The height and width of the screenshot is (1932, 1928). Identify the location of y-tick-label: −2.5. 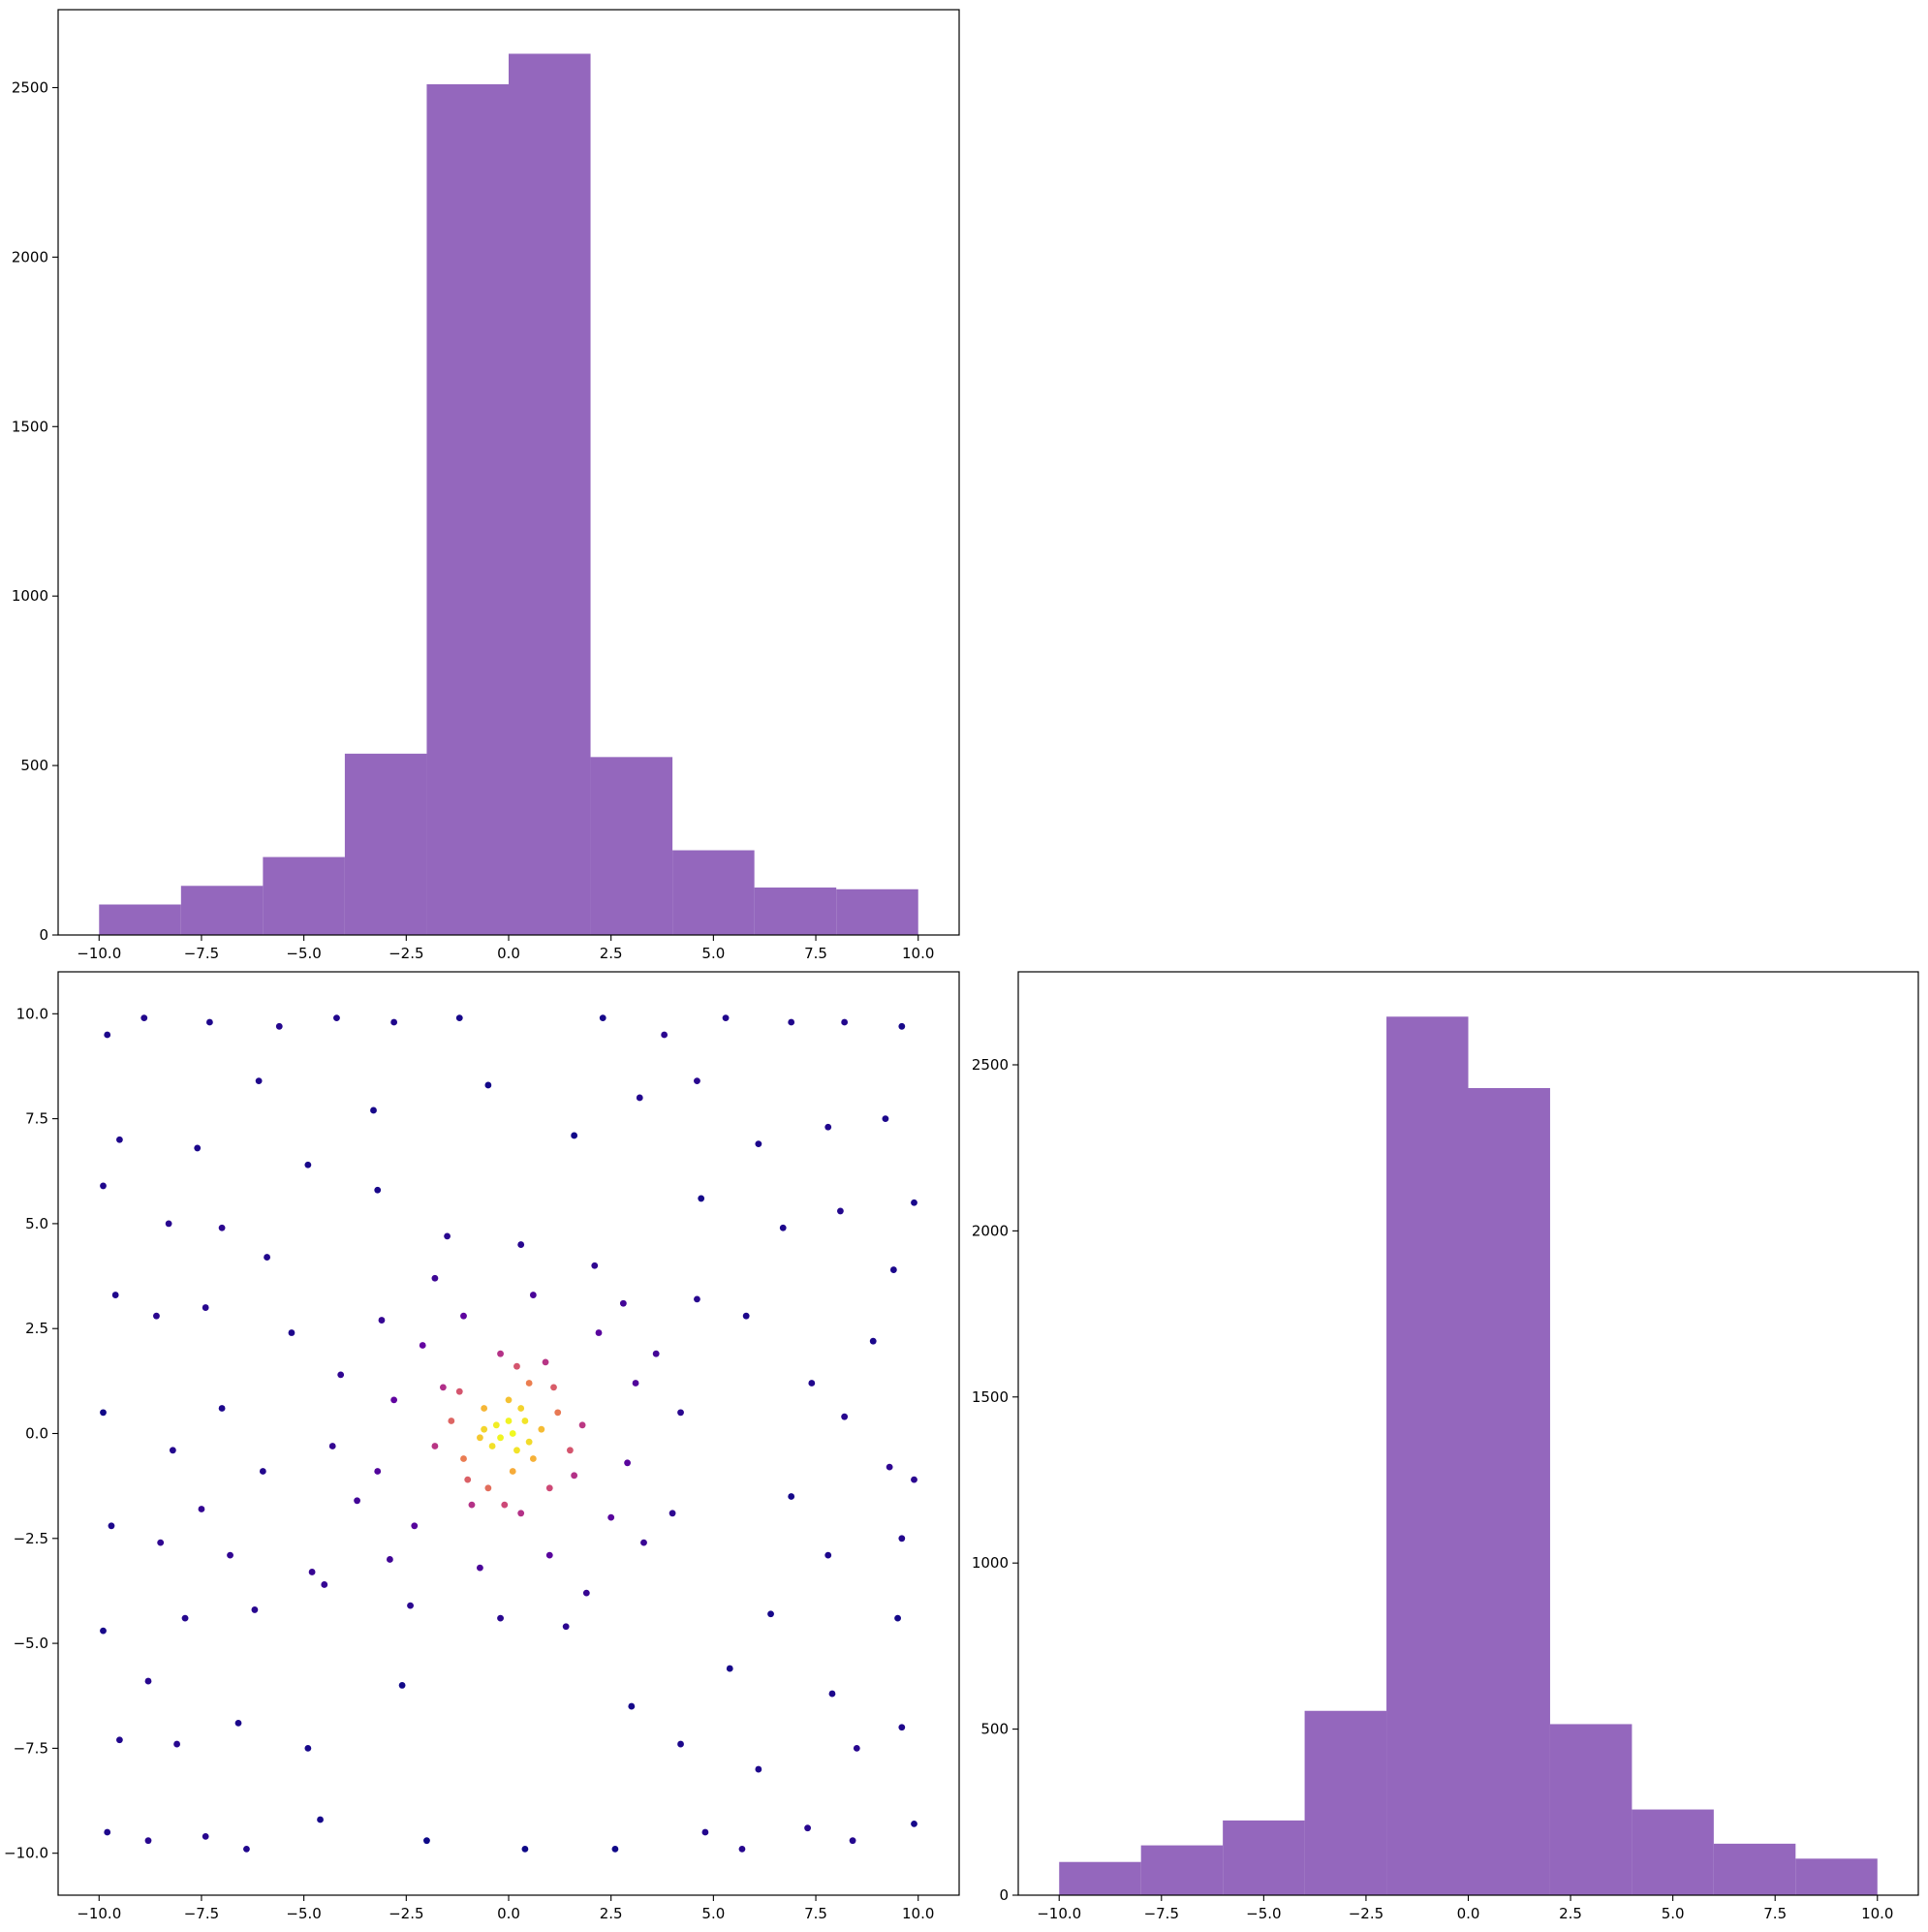
(31, 1538).